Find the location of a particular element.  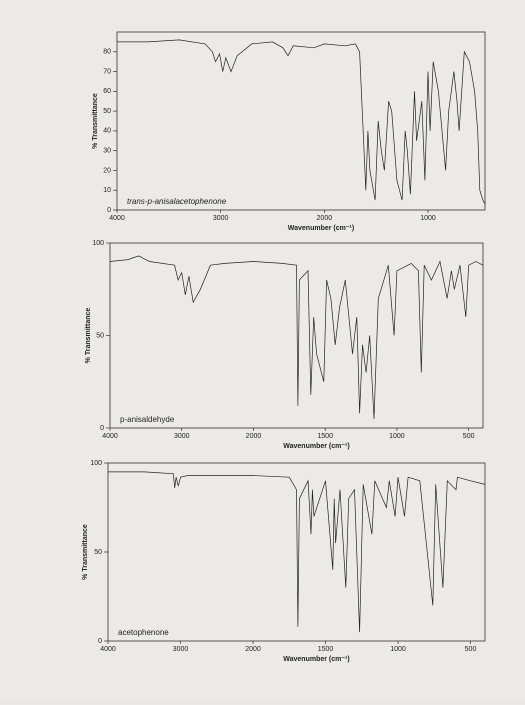

y-tick-label: 60 is located at coordinates (107, 91).